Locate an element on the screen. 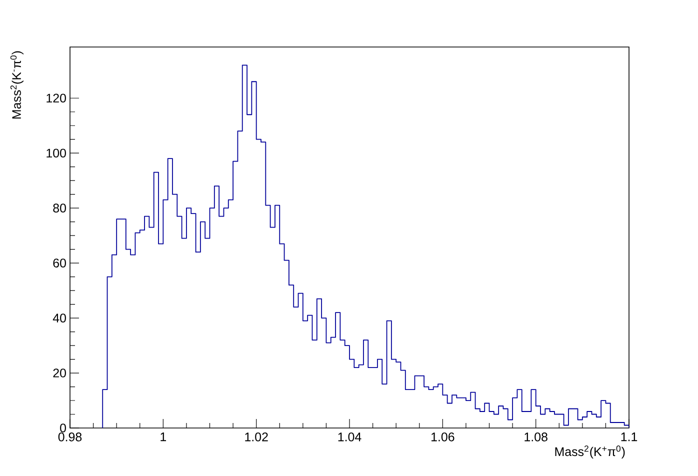  y-tick-label: 40 is located at coordinates (59, 318).